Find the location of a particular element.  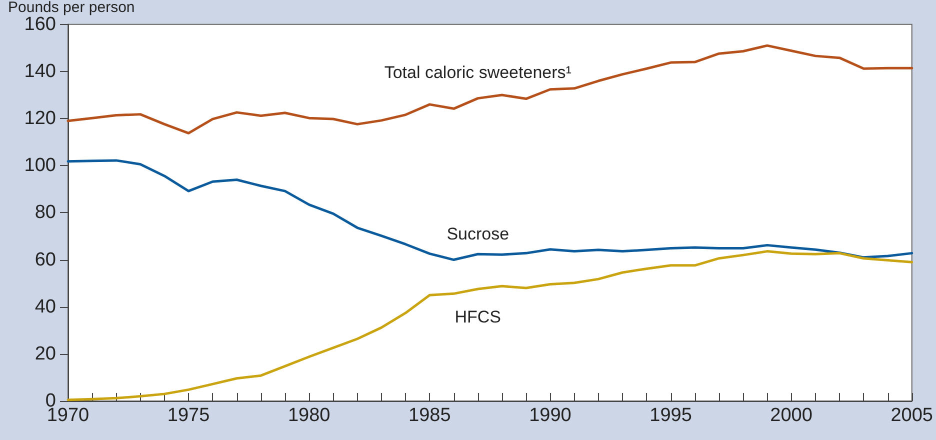

x-tick-label: 1985 is located at coordinates (429, 415).